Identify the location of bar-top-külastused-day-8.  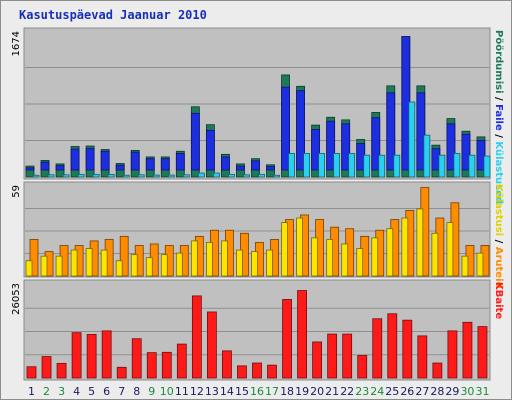
(141, 176).